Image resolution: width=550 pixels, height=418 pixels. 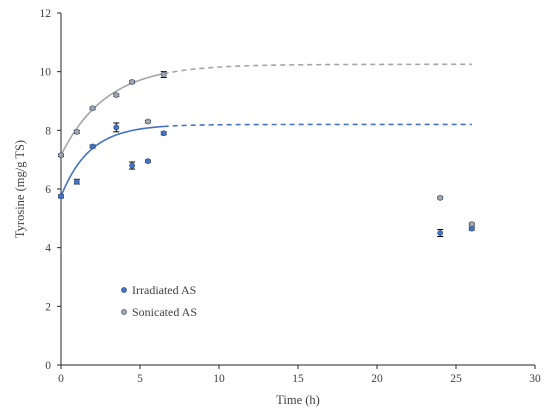 What do you see at coordinates (46, 14) in the screenshot?
I see `y-tick-label: 12` at bounding box center [46, 14].